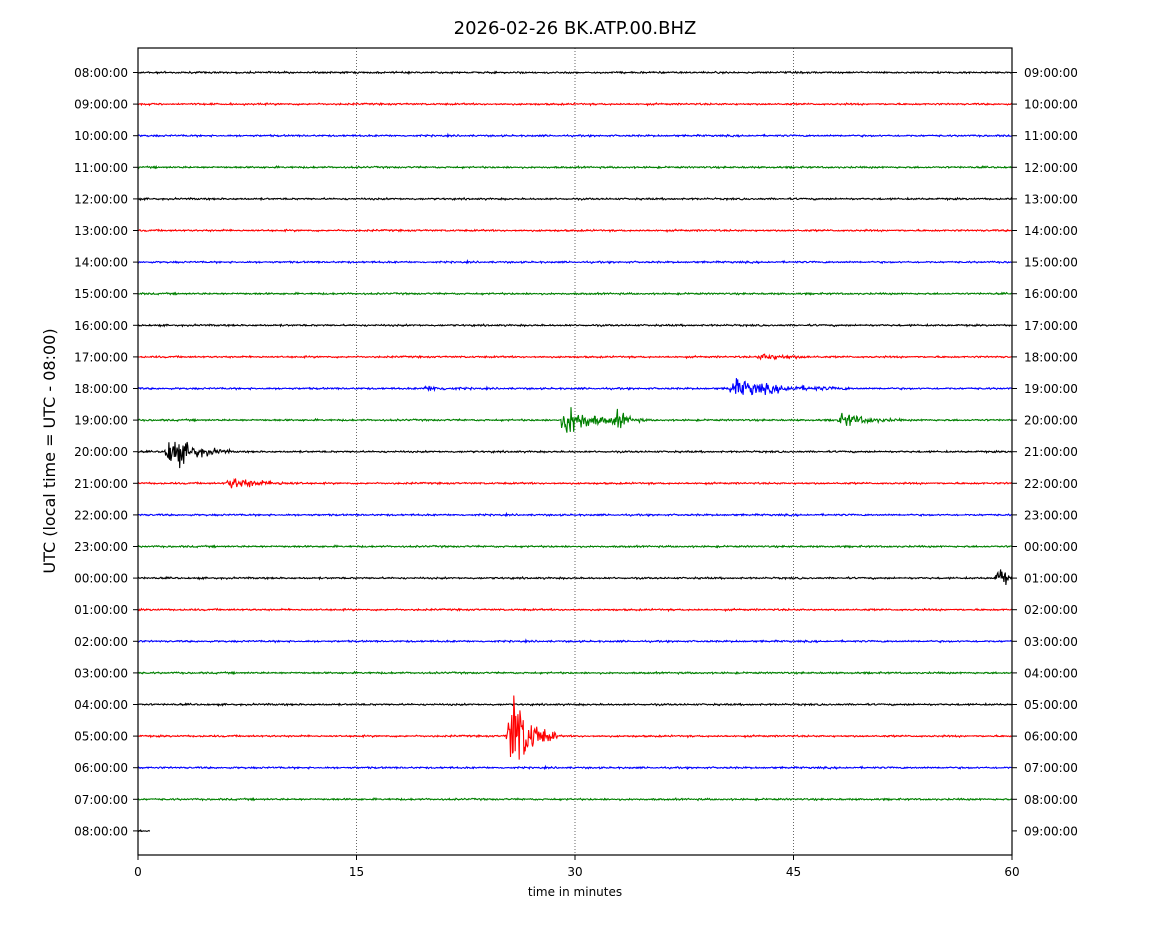 This screenshot has height=950, width=1150. I want to click on y-axis-label: UTC (local time = UTC - 08:00), so click(49, 450).